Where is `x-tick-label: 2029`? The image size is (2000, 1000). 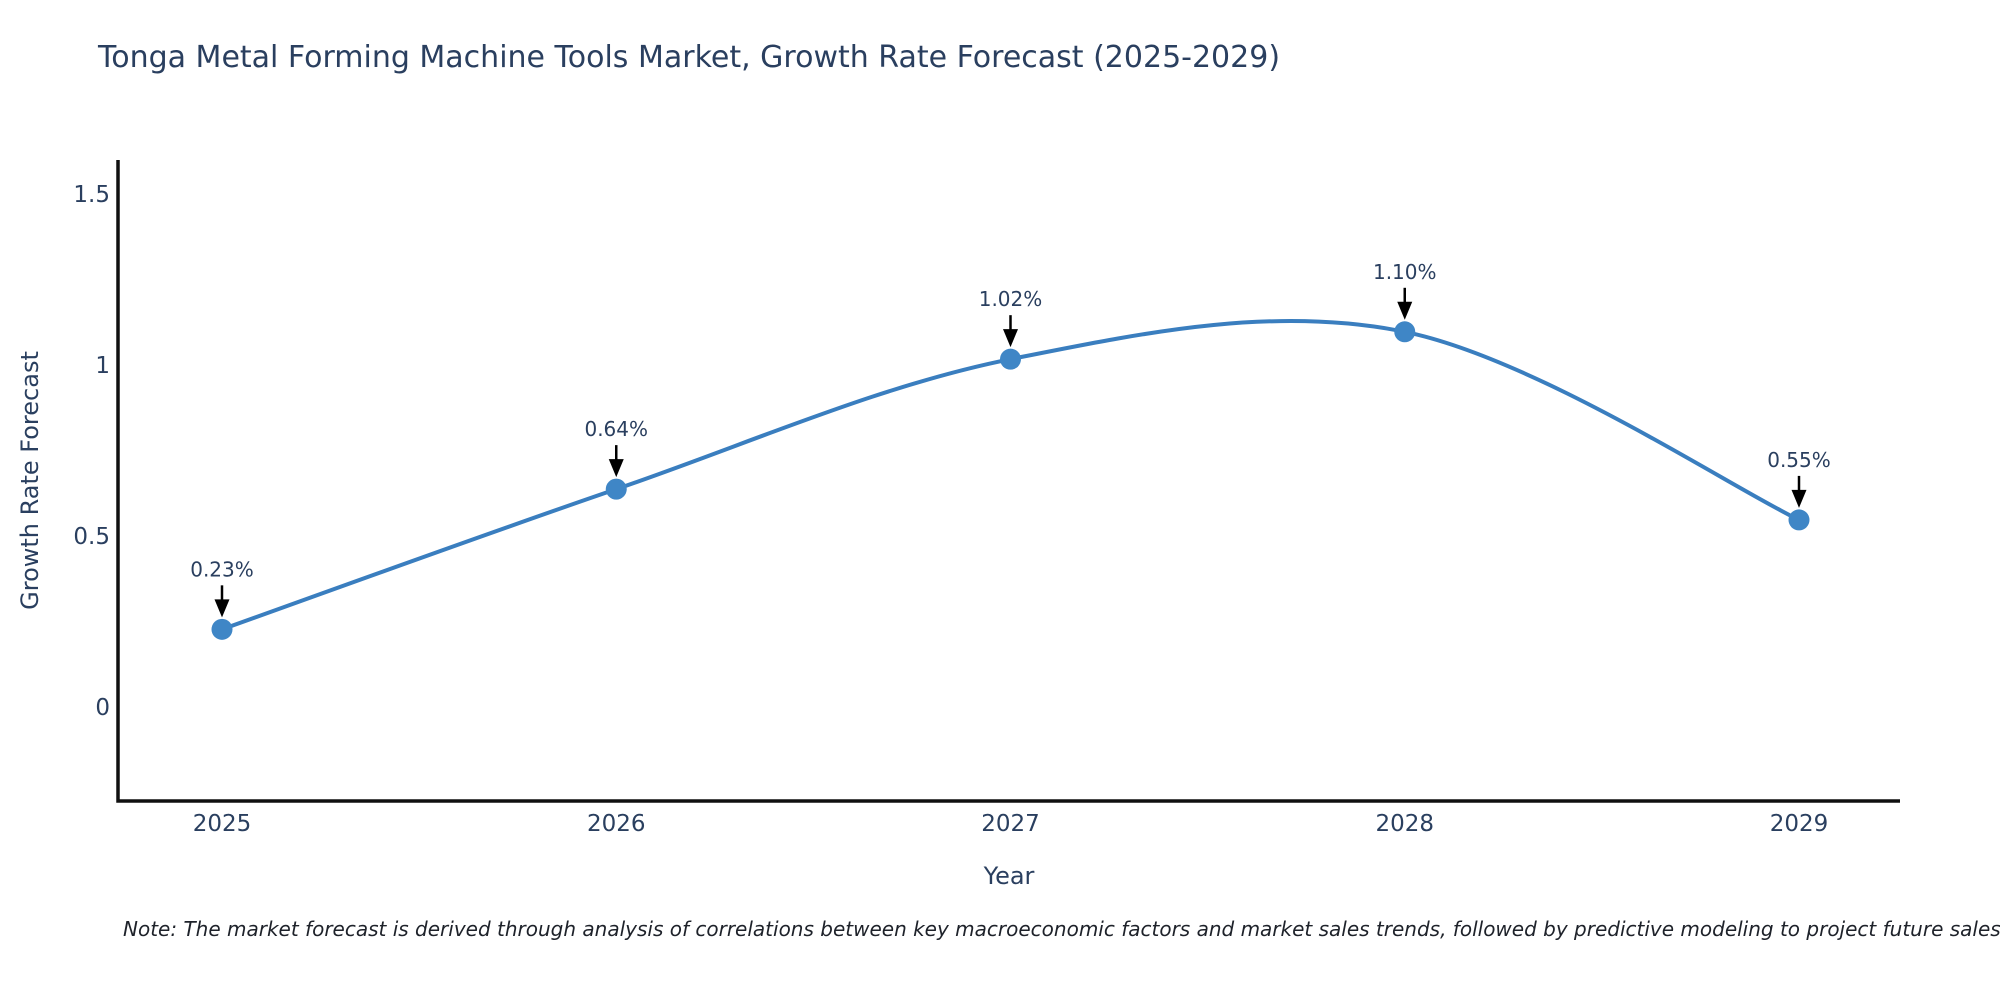 x-tick-label: 2029 is located at coordinates (1799, 824).